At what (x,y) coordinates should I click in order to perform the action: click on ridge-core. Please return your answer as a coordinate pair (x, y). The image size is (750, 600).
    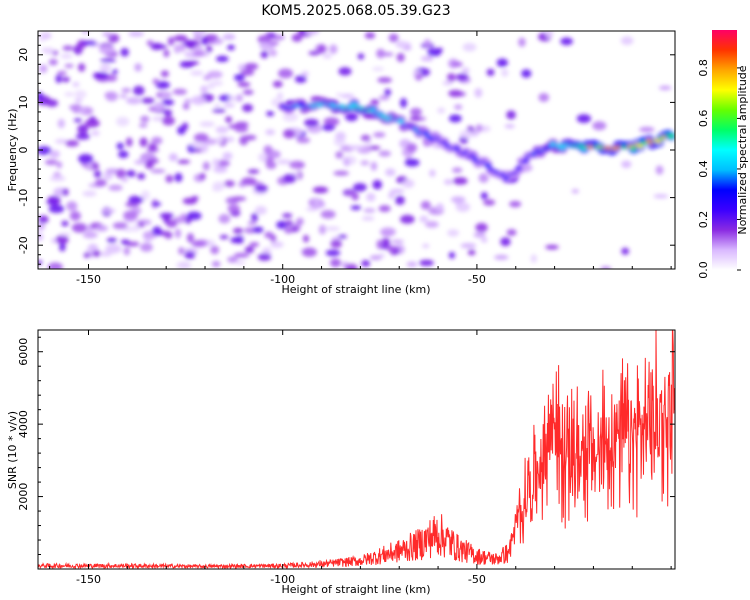
    Looking at the image, I should click on (671, 136).